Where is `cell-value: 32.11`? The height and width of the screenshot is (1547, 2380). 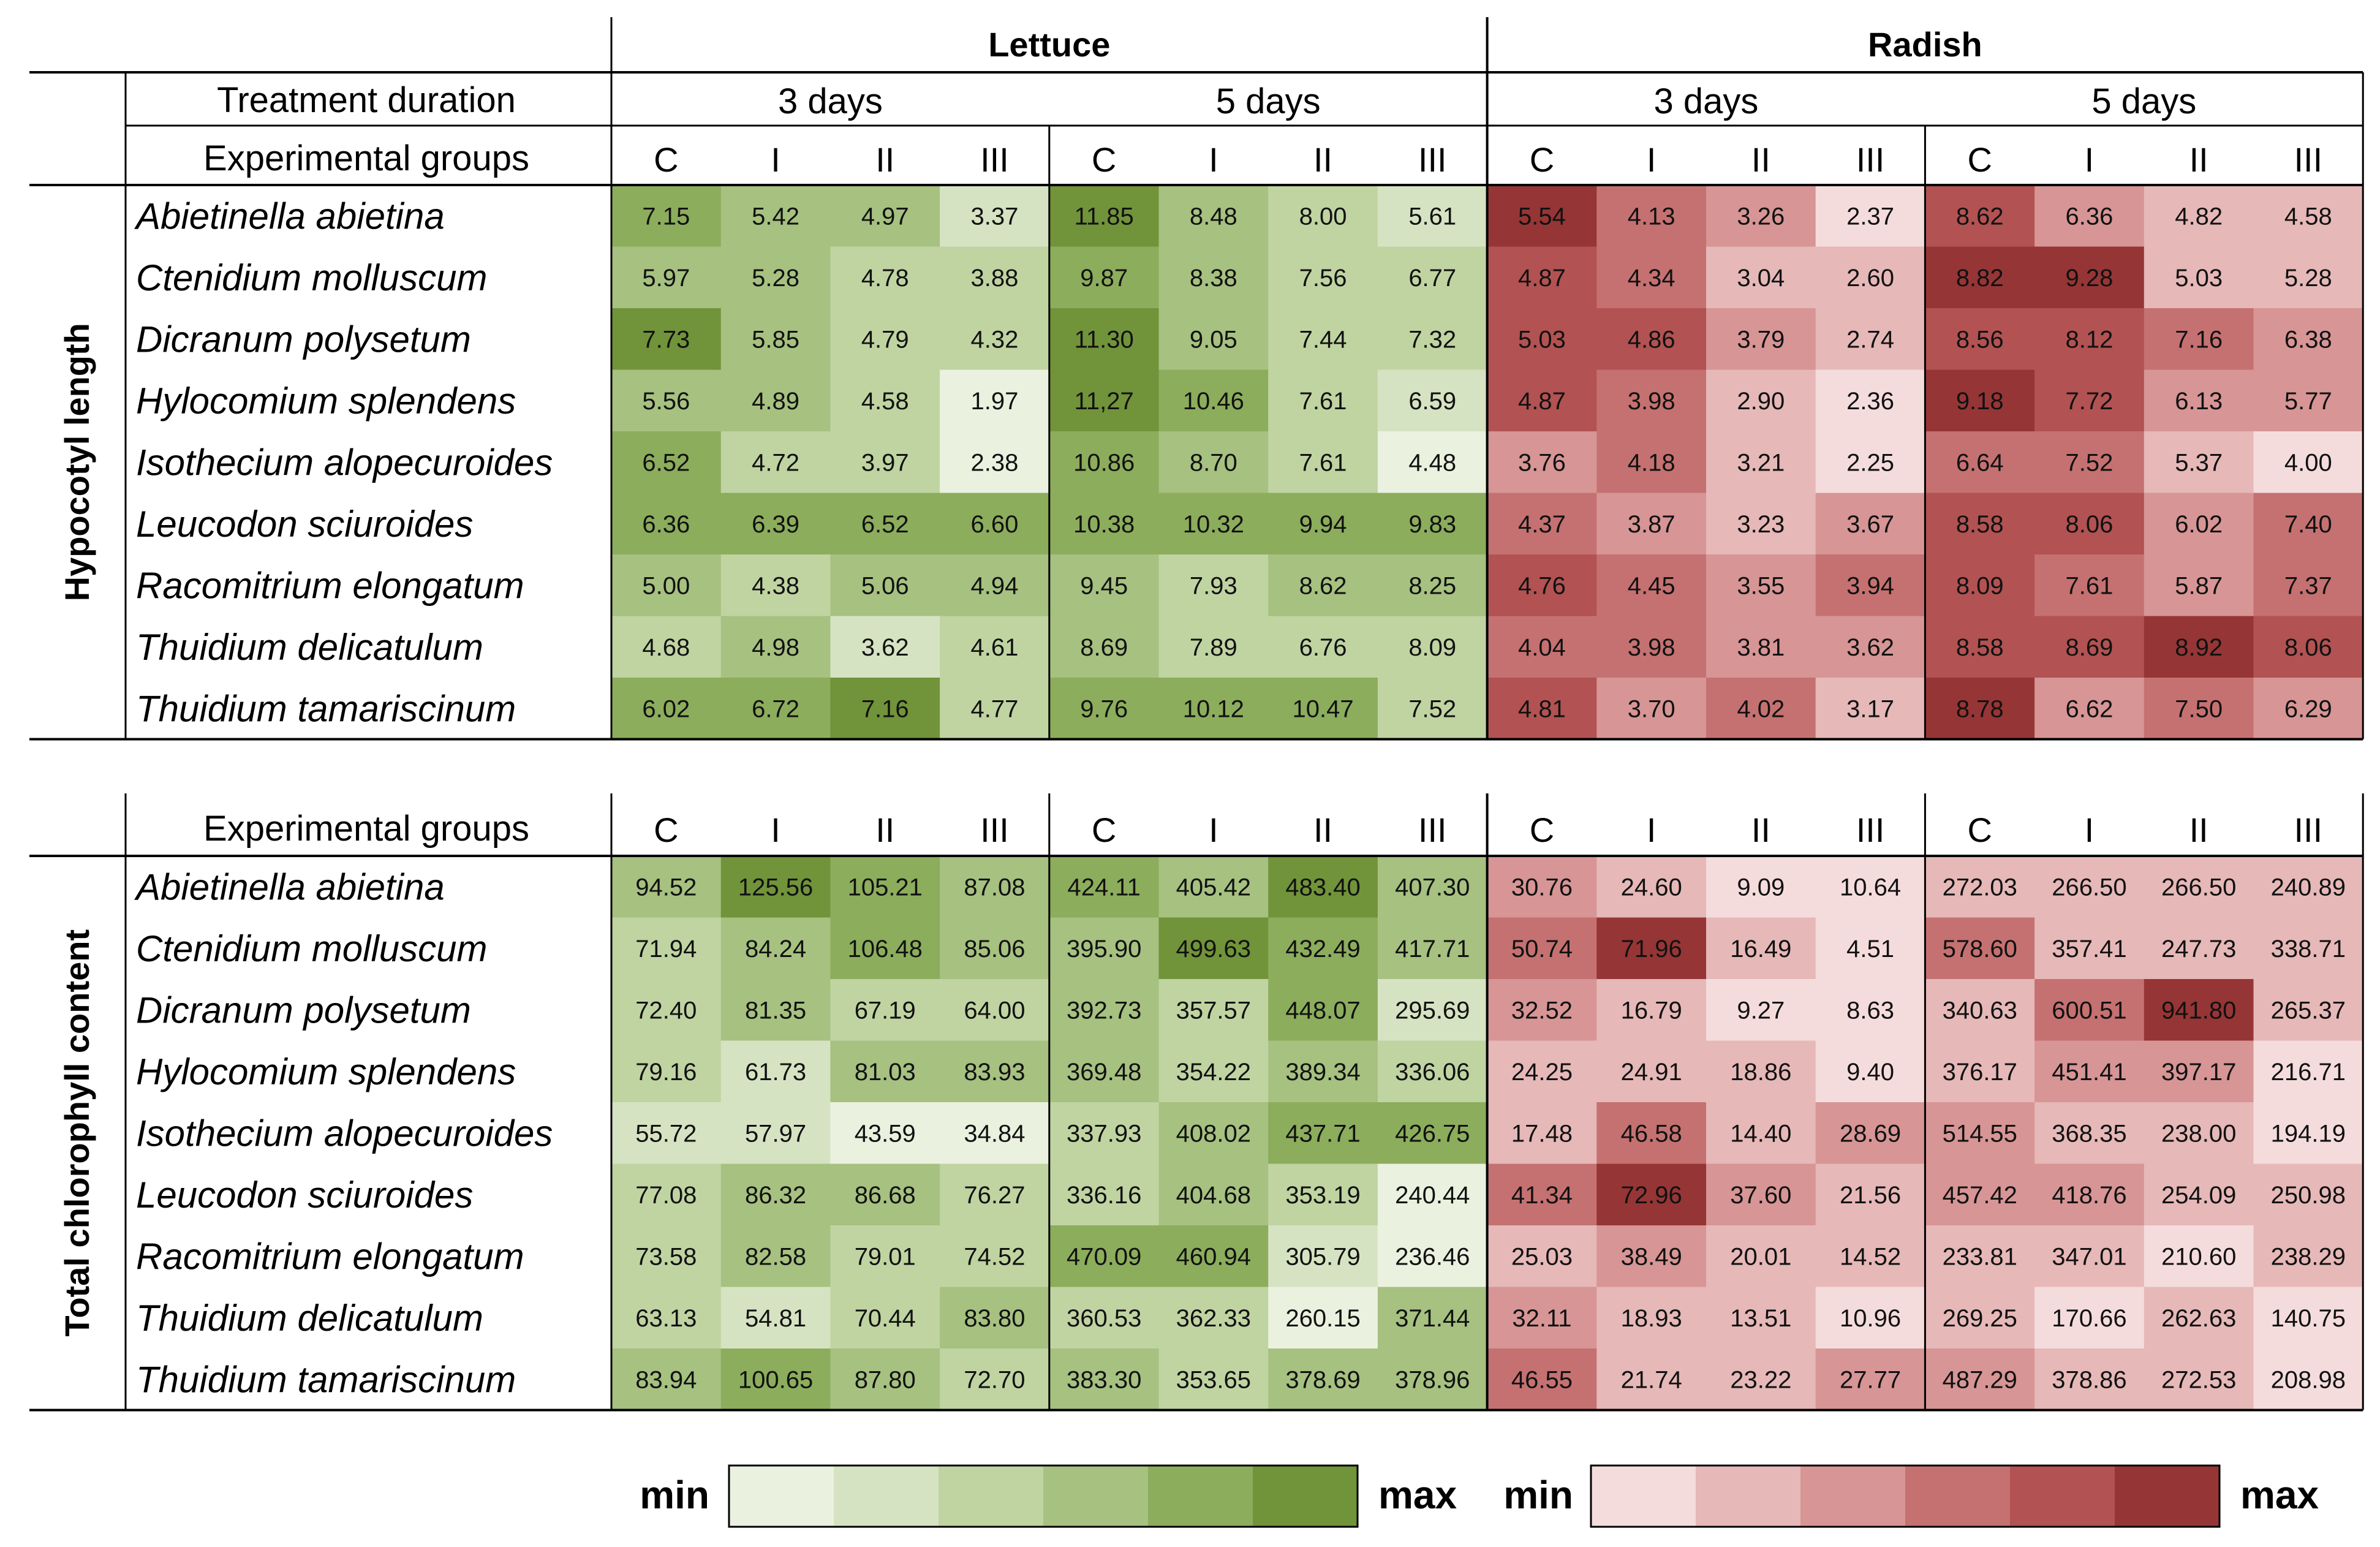
cell-value: 32.11 is located at coordinates (1541, 1318).